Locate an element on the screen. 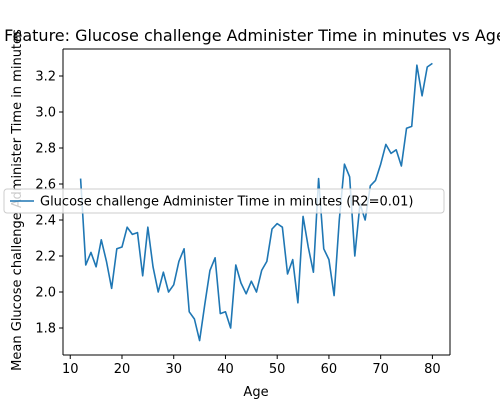 The height and width of the screenshot is (400, 500). y-tick-label: 3.0 is located at coordinates (45, 113).